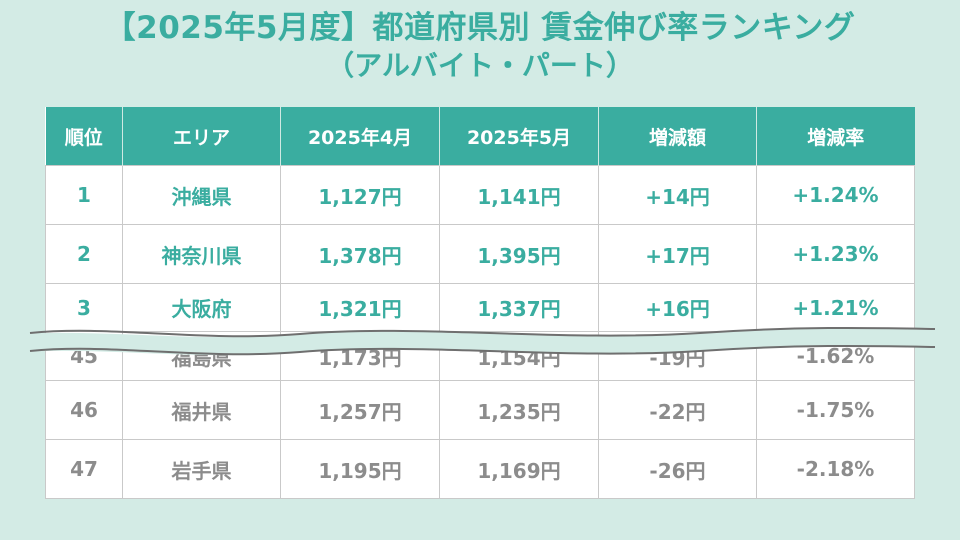 The width and height of the screenshot is (960, 540). What do you see at coordinates (677, 254) in the screenshot?
I see `cell-change-amount: +17円` at bounding box center [677, 254].